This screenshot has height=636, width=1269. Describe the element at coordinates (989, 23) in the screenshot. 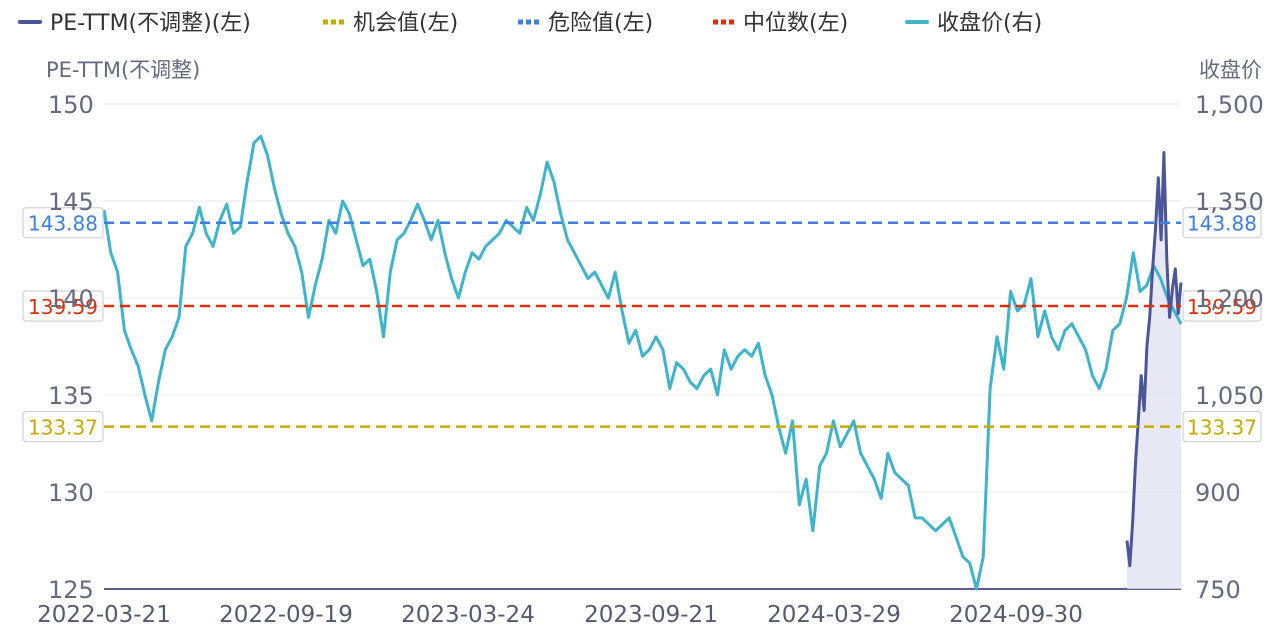

I see `legend-label: 收盘价(右)` at that location.